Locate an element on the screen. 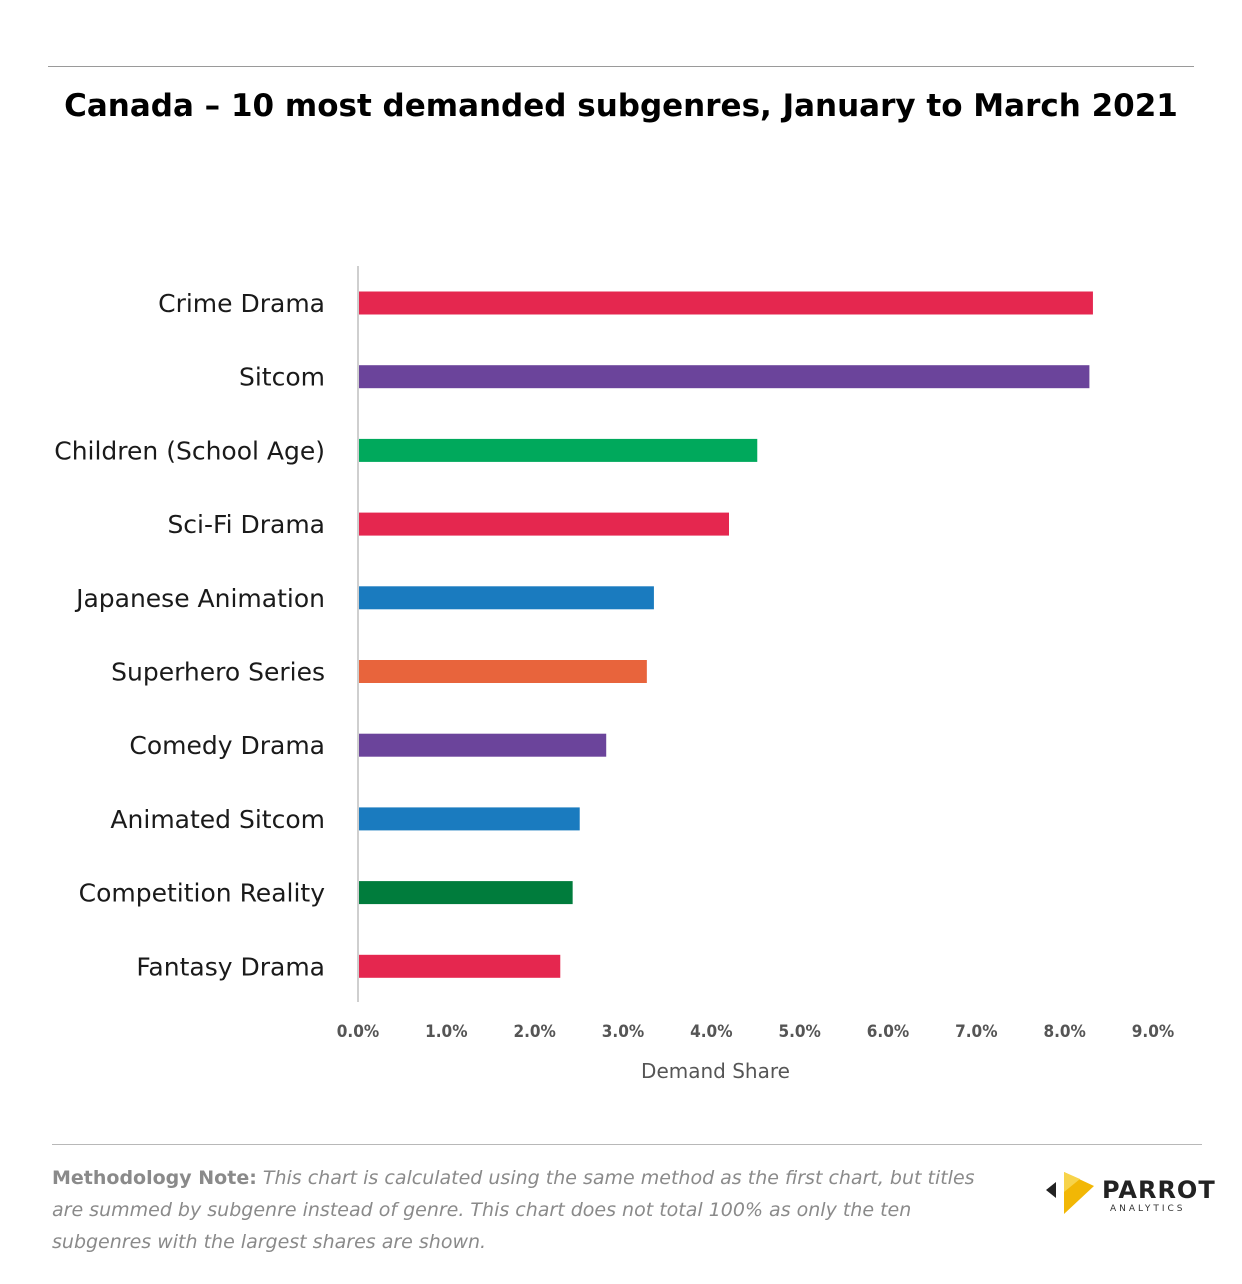 The image size is (1242, 1284). x-tick-label: 4.0% is located at coordinates (711, 1032).